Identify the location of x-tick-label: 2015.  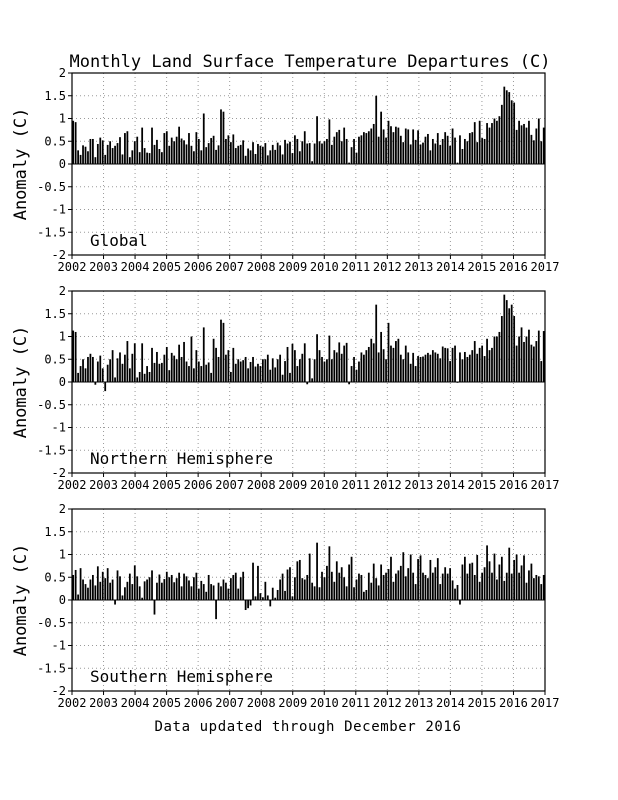
(481, 485).